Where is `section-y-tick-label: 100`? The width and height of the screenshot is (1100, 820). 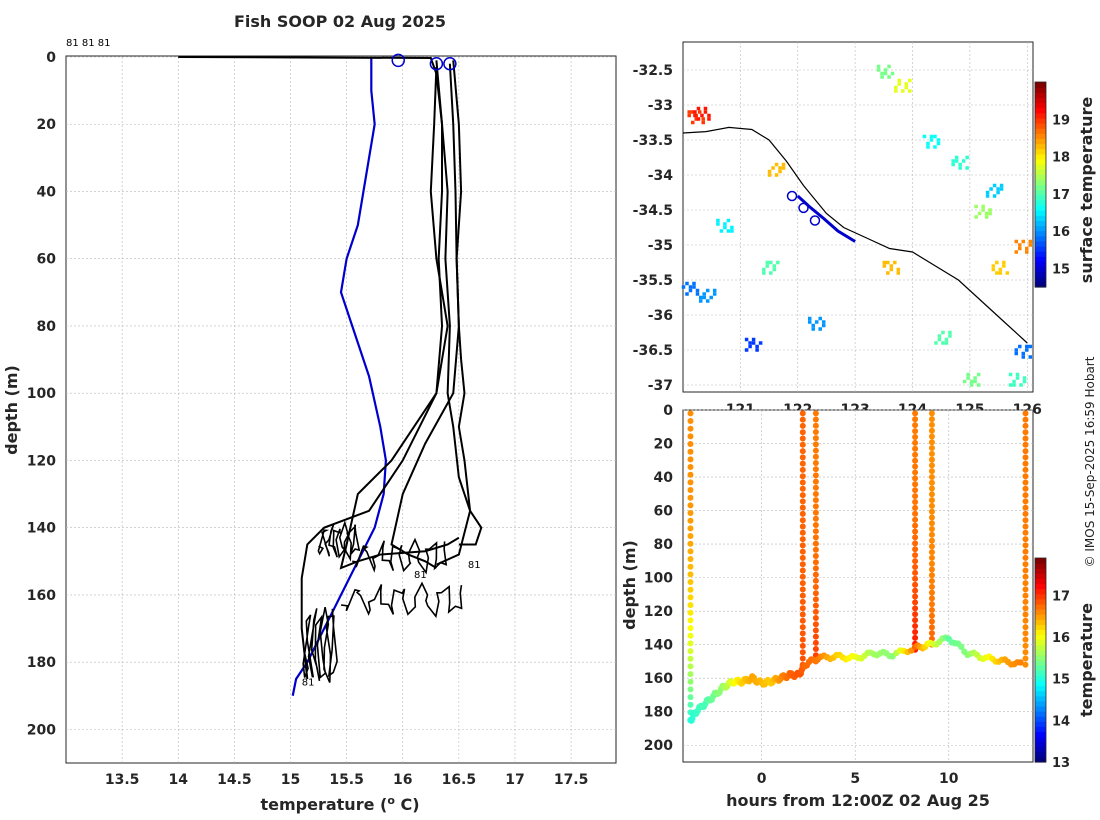
section-y-tick-label: 100 is located at coordinates (658, 579).